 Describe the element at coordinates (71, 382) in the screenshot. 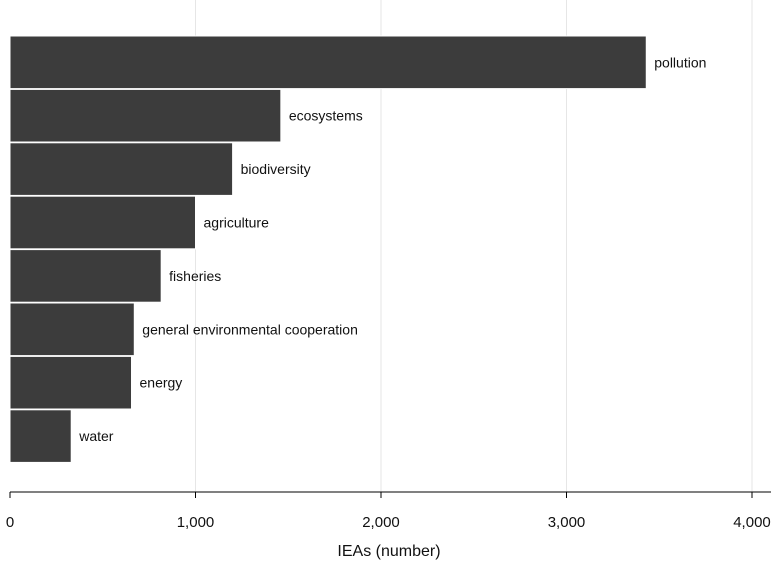

I see `bar-energy` at that location.